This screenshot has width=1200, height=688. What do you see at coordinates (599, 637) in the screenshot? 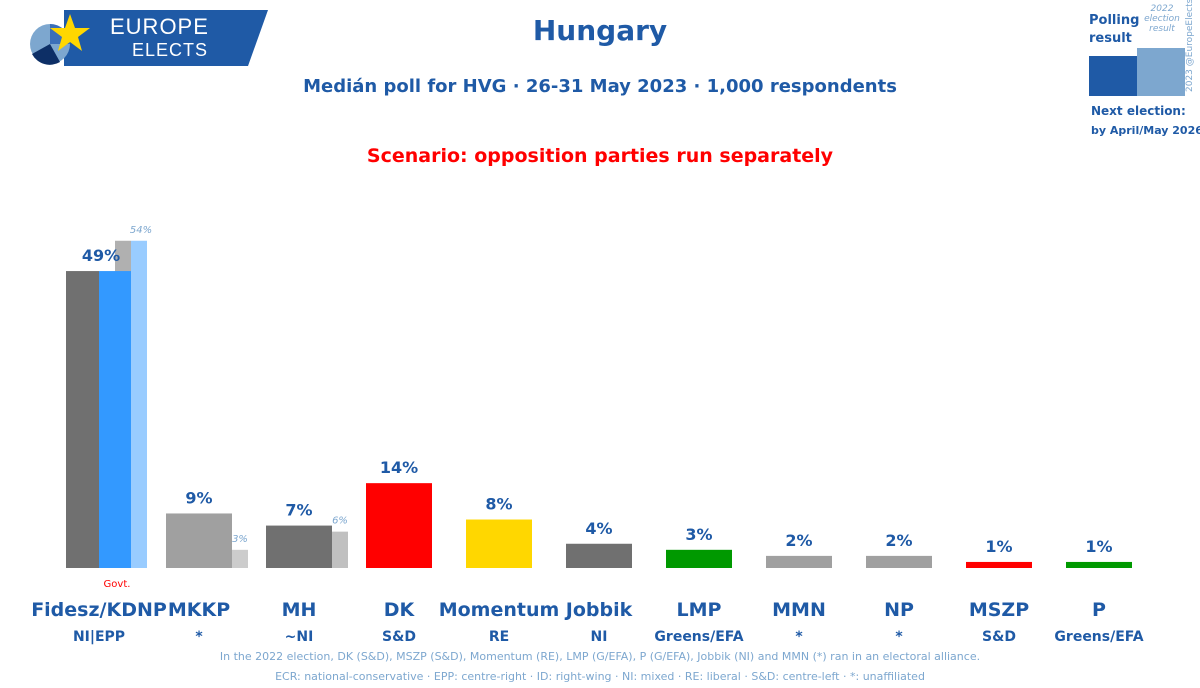
I see `party-group-jobbik: NI` at bounding box center [599, 637].